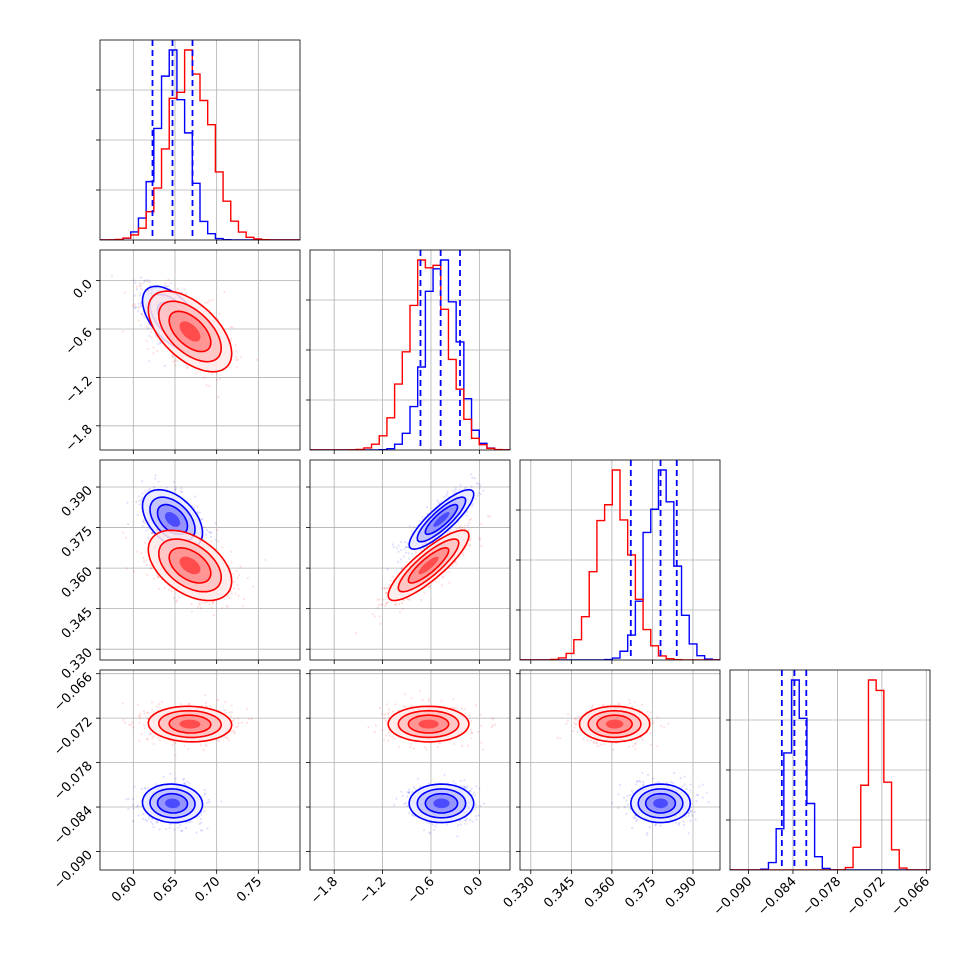  I want to click on x-tick-label: −0.6, so click(421, 890).